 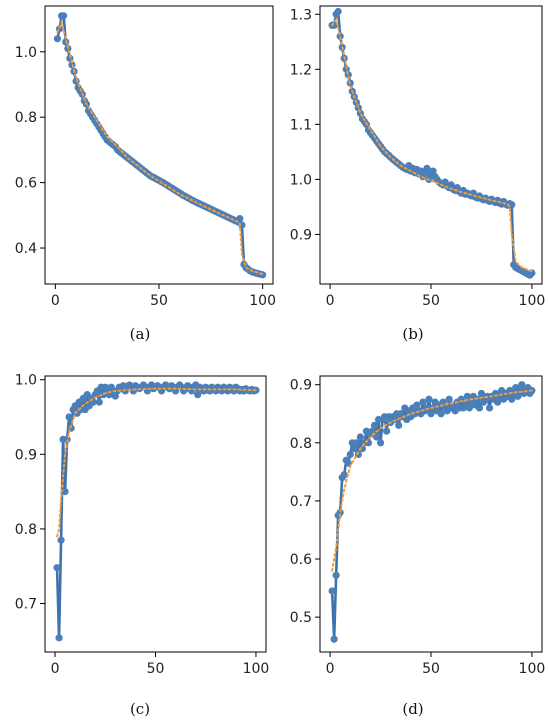 I want to click on panel-caption: (a), so click(x=140, y=334).